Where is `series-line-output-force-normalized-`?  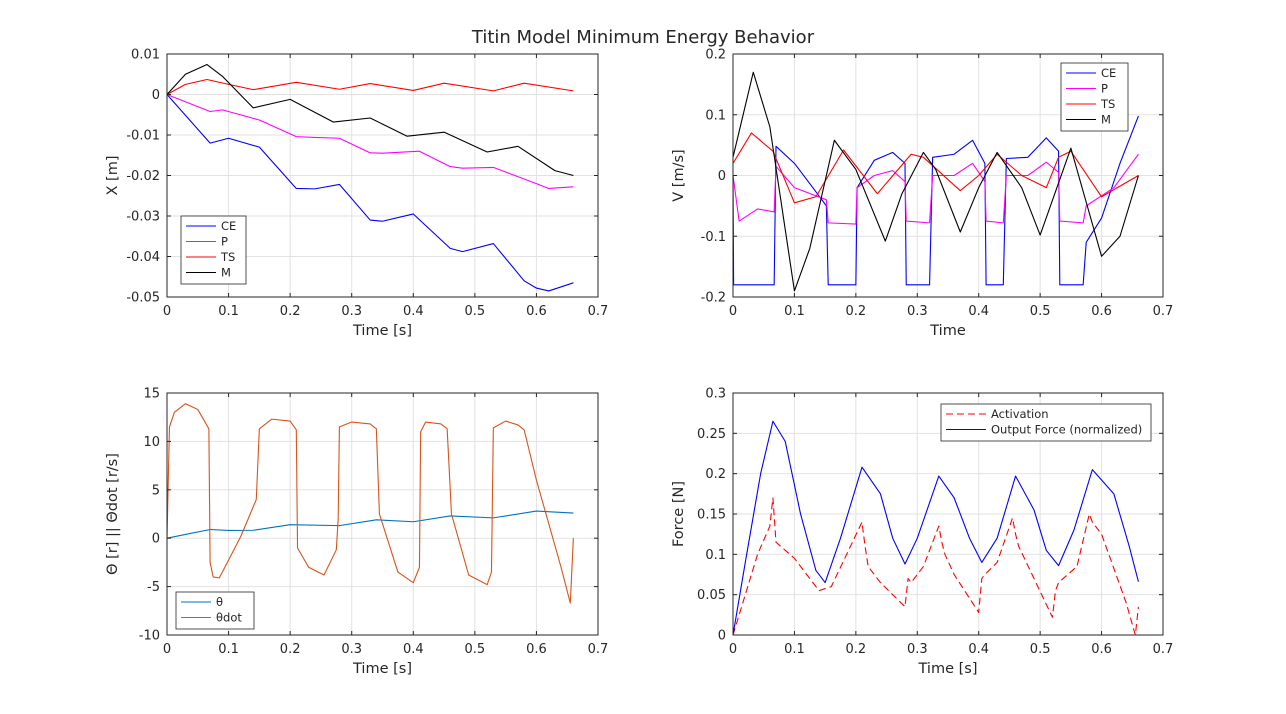 series-line-output-force-normalized- is located at coordinates (935, 528).